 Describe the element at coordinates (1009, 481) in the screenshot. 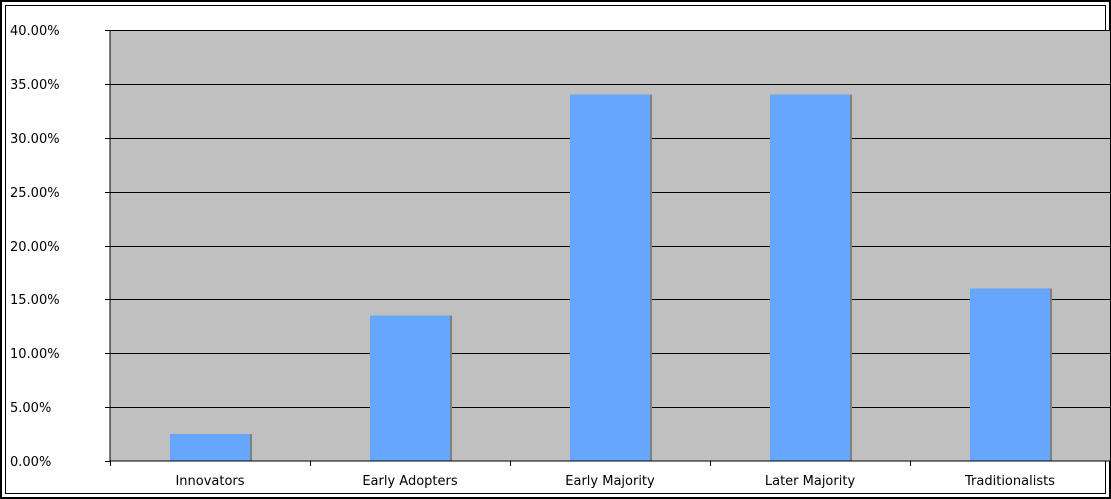

I see `x-tick-label: Traditionalists` at that location.